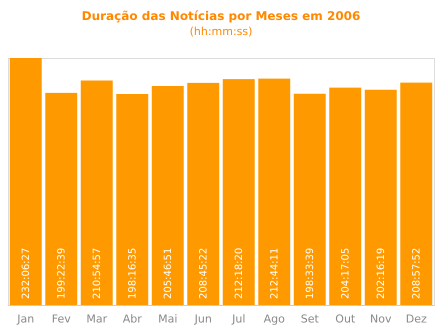  I want to click on x-tick-label: Nov, so click(381, 319).